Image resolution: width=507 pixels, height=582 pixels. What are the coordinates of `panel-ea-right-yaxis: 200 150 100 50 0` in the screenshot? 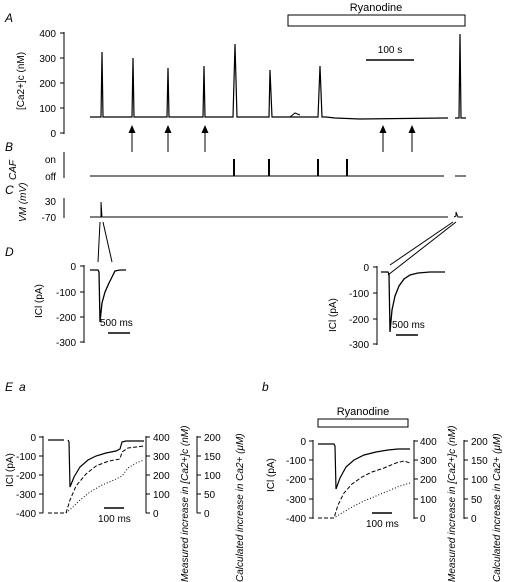 It's located at (208, 476).